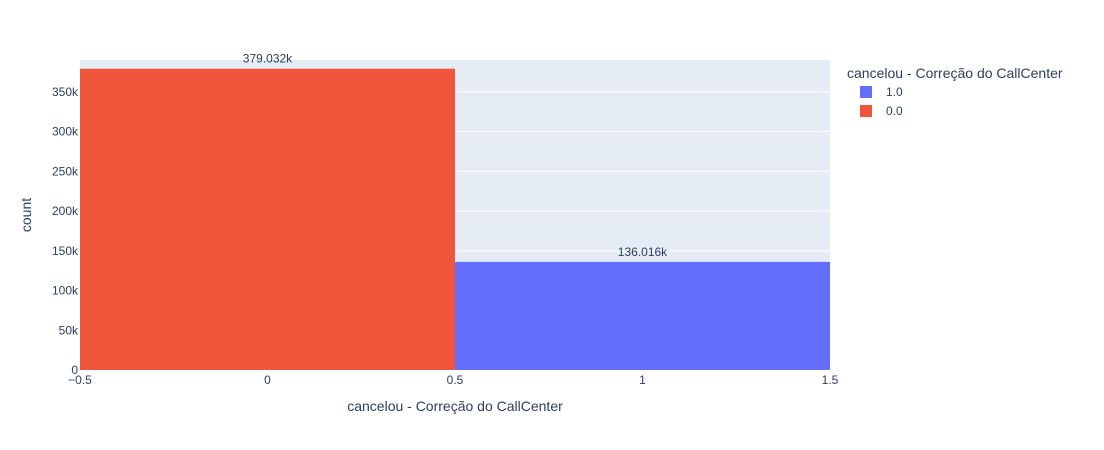 This screenshot has height=450, width=1104. I want to click on x-axis-ticks: −0.5 0 0.5 1 1.5, so click(453, 380).